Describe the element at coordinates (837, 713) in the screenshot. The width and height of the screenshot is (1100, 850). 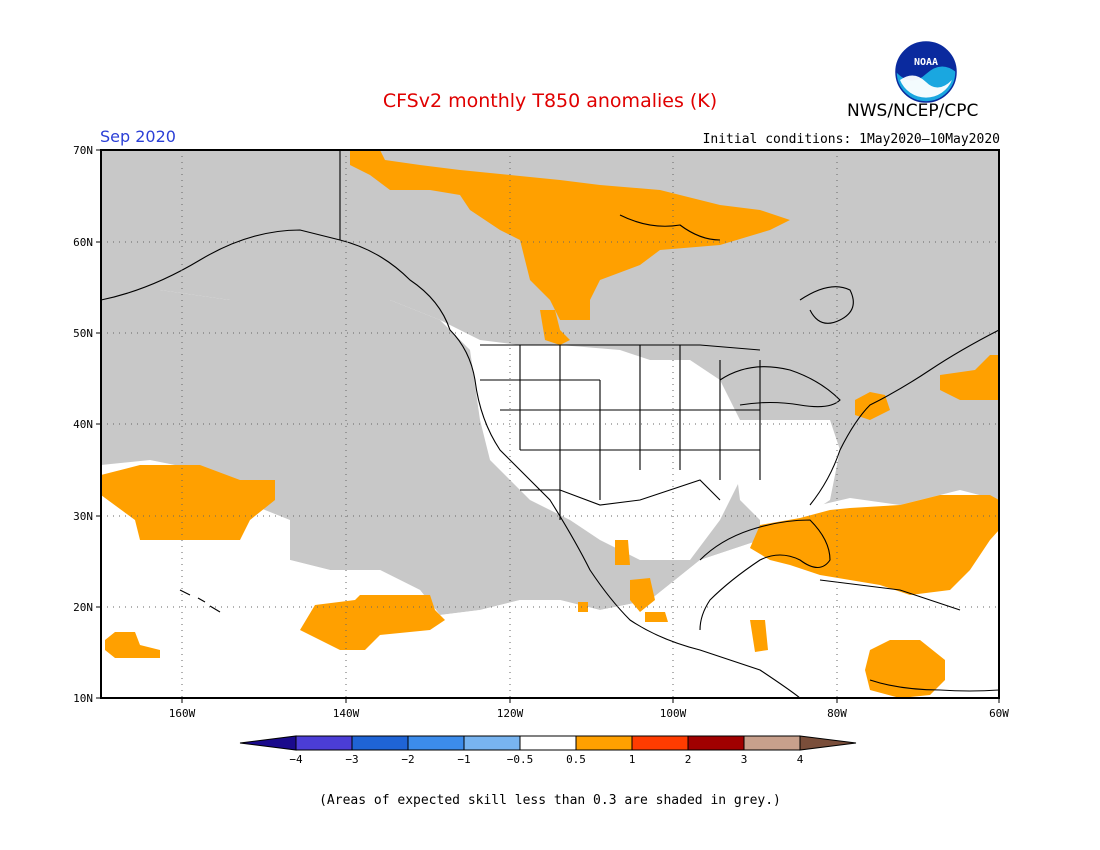
I see `lon-label: 80W` at that location.